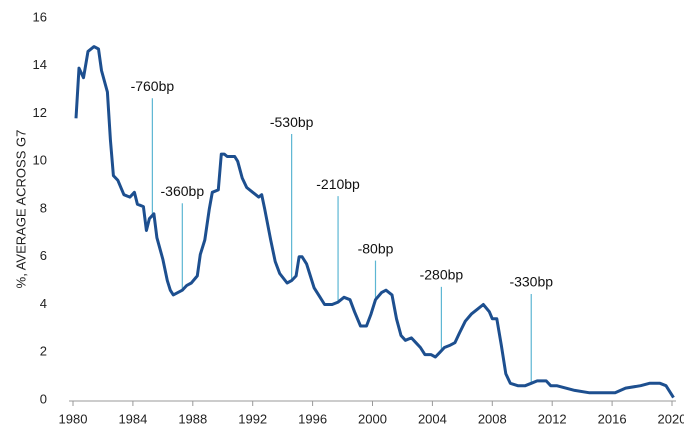 The width and height of the screenshot is (684, 430). Describe the element at coordinates (612, 418) in the screenshot. I see `x-tick-label: 2016` at that location.